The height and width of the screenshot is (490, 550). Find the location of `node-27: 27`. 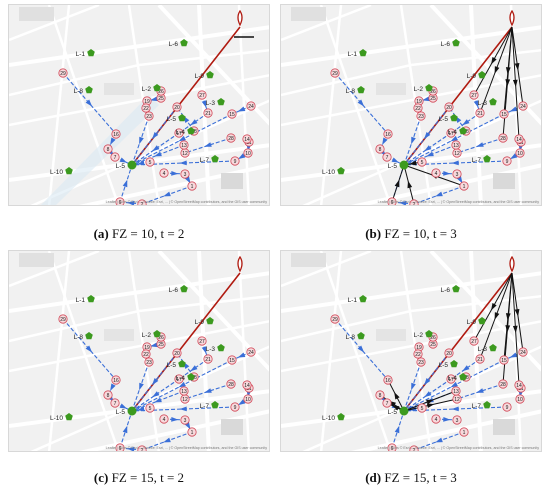

node-27: 27 is located at coordinates (474, 341).